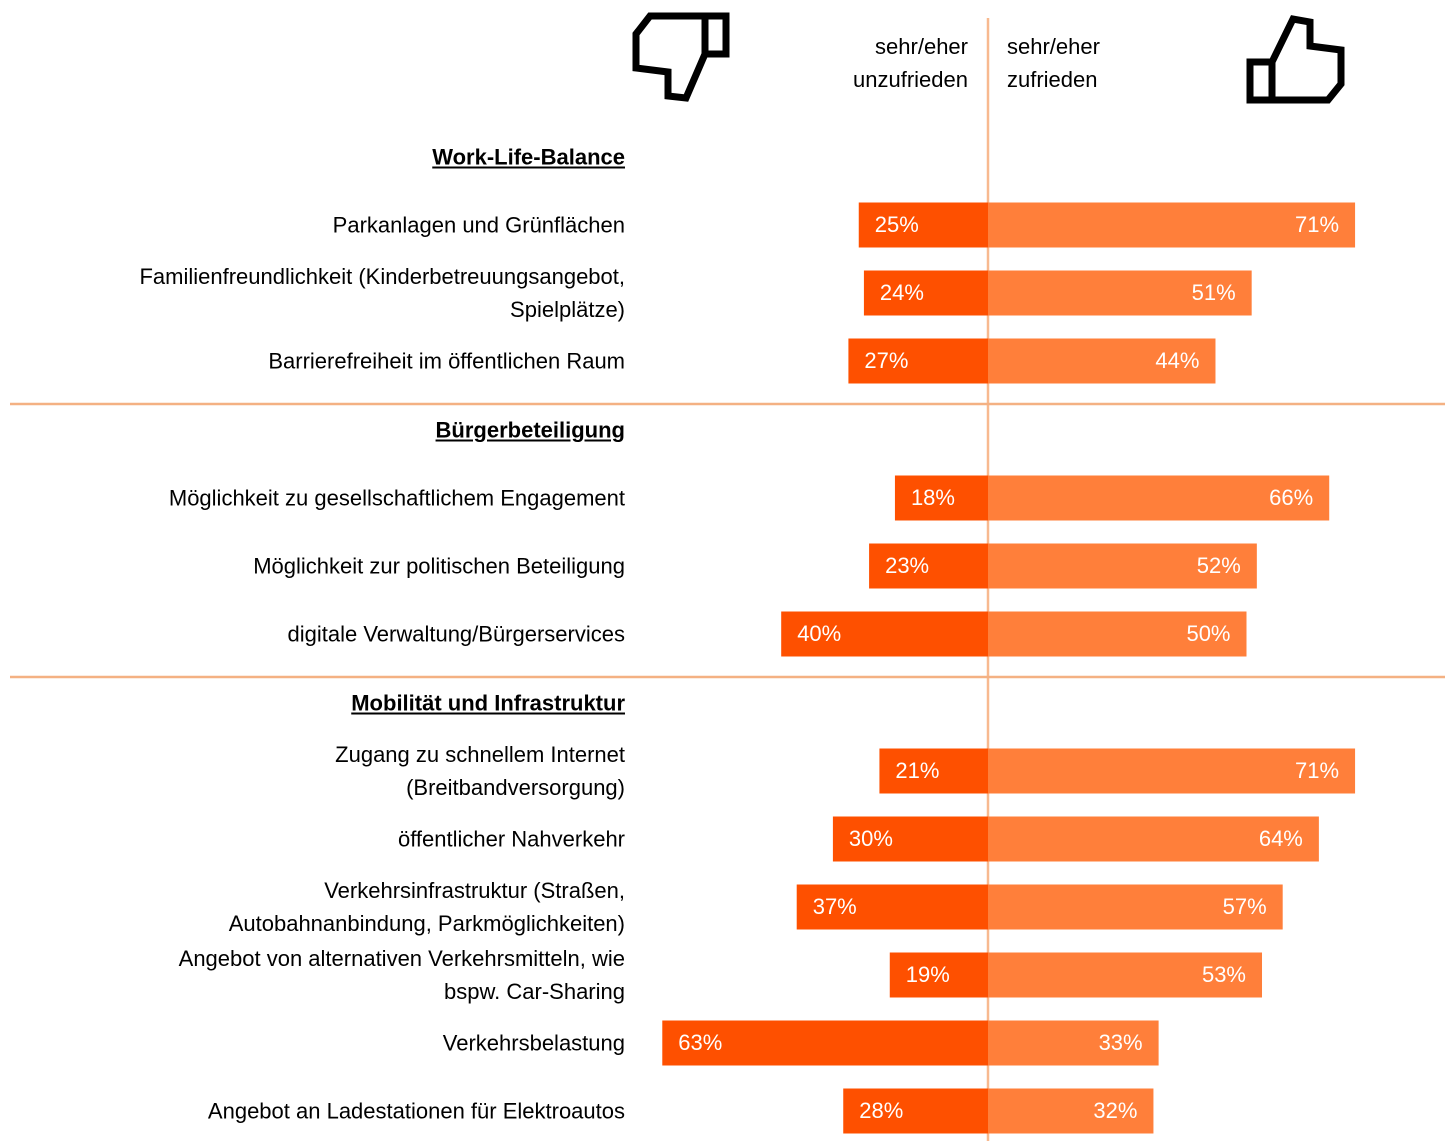 This screenshot has height=1141, width=1445. What do you see at coordinates (439, 566) in the screenshot?
I see `category-label: Möglichkeit zur politischen Beteiligung` at bounding box center [439, 566].